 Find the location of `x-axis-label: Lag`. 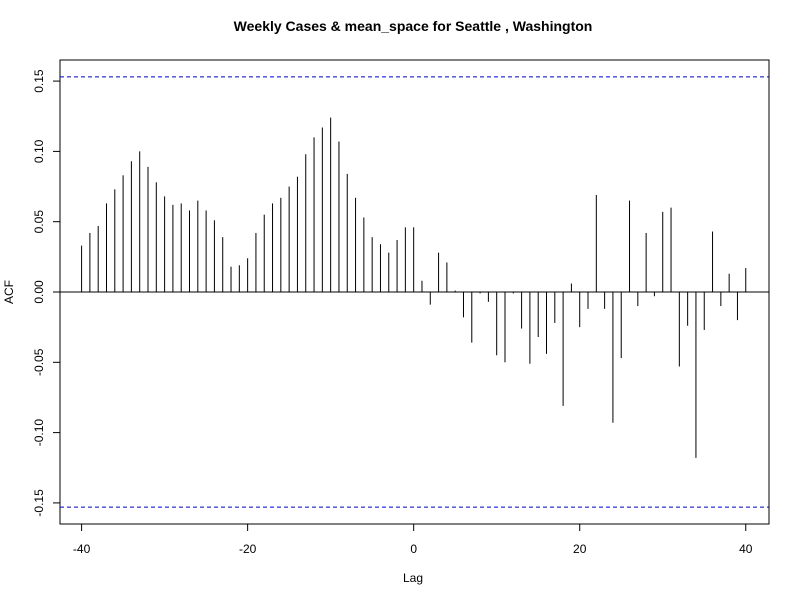

x-axis-label: Lag is located at coordinates (413, 578).